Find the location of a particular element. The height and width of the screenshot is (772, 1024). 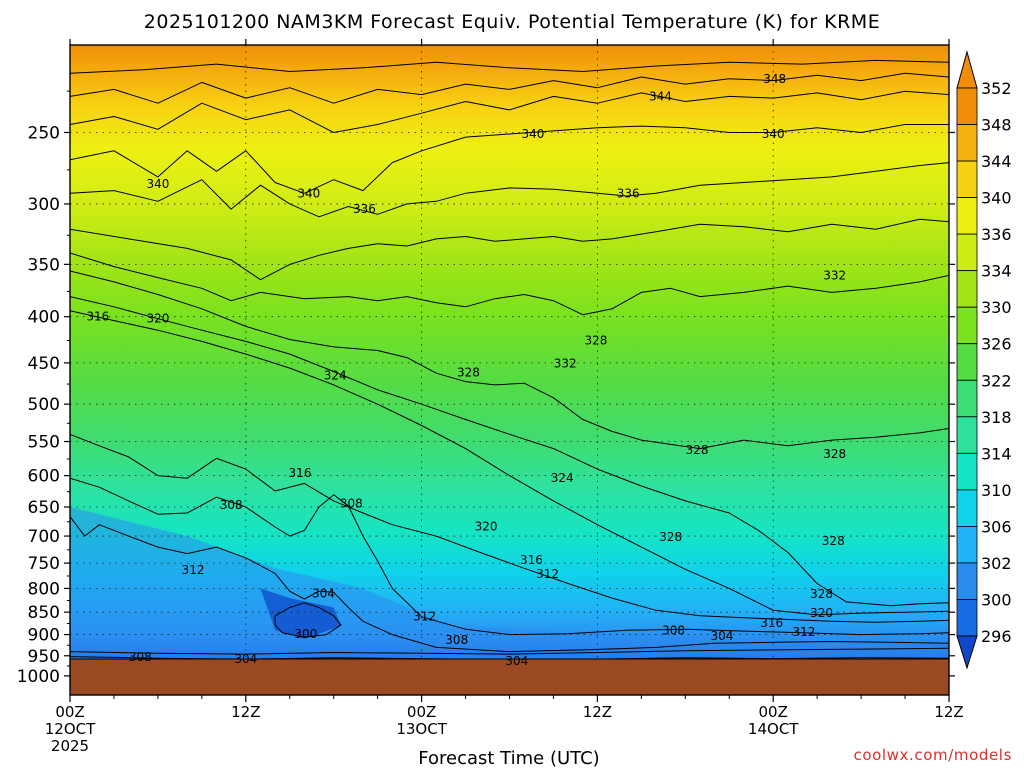

colorbar-tick-label: 352 is located at coordinates (996, 88).